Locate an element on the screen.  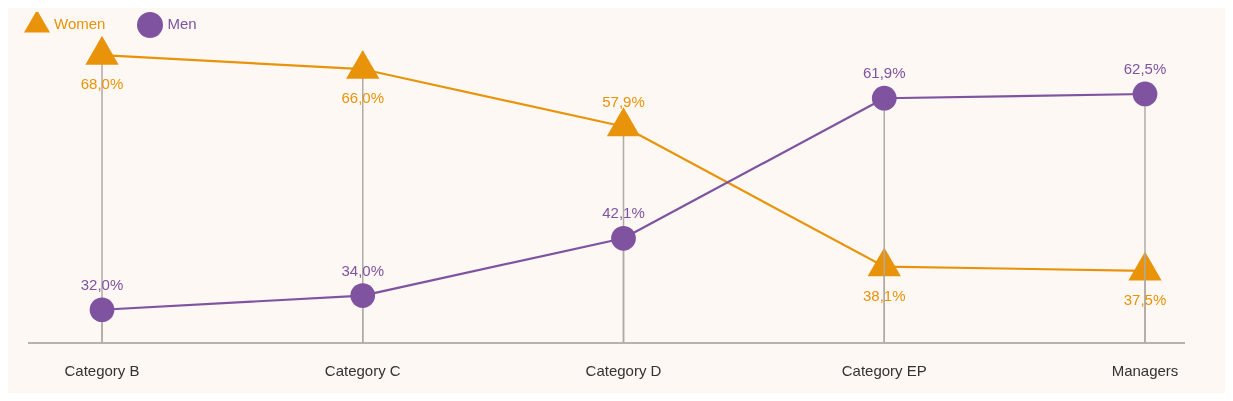
data-label: 57,9% is located at coordinates (623, 101).